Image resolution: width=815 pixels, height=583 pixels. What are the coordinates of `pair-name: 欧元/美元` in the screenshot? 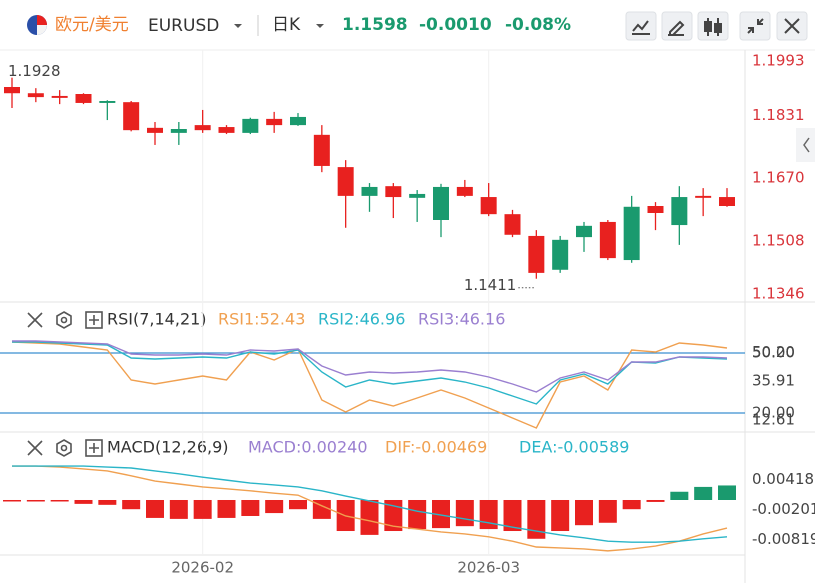 It's located at (92, 25).